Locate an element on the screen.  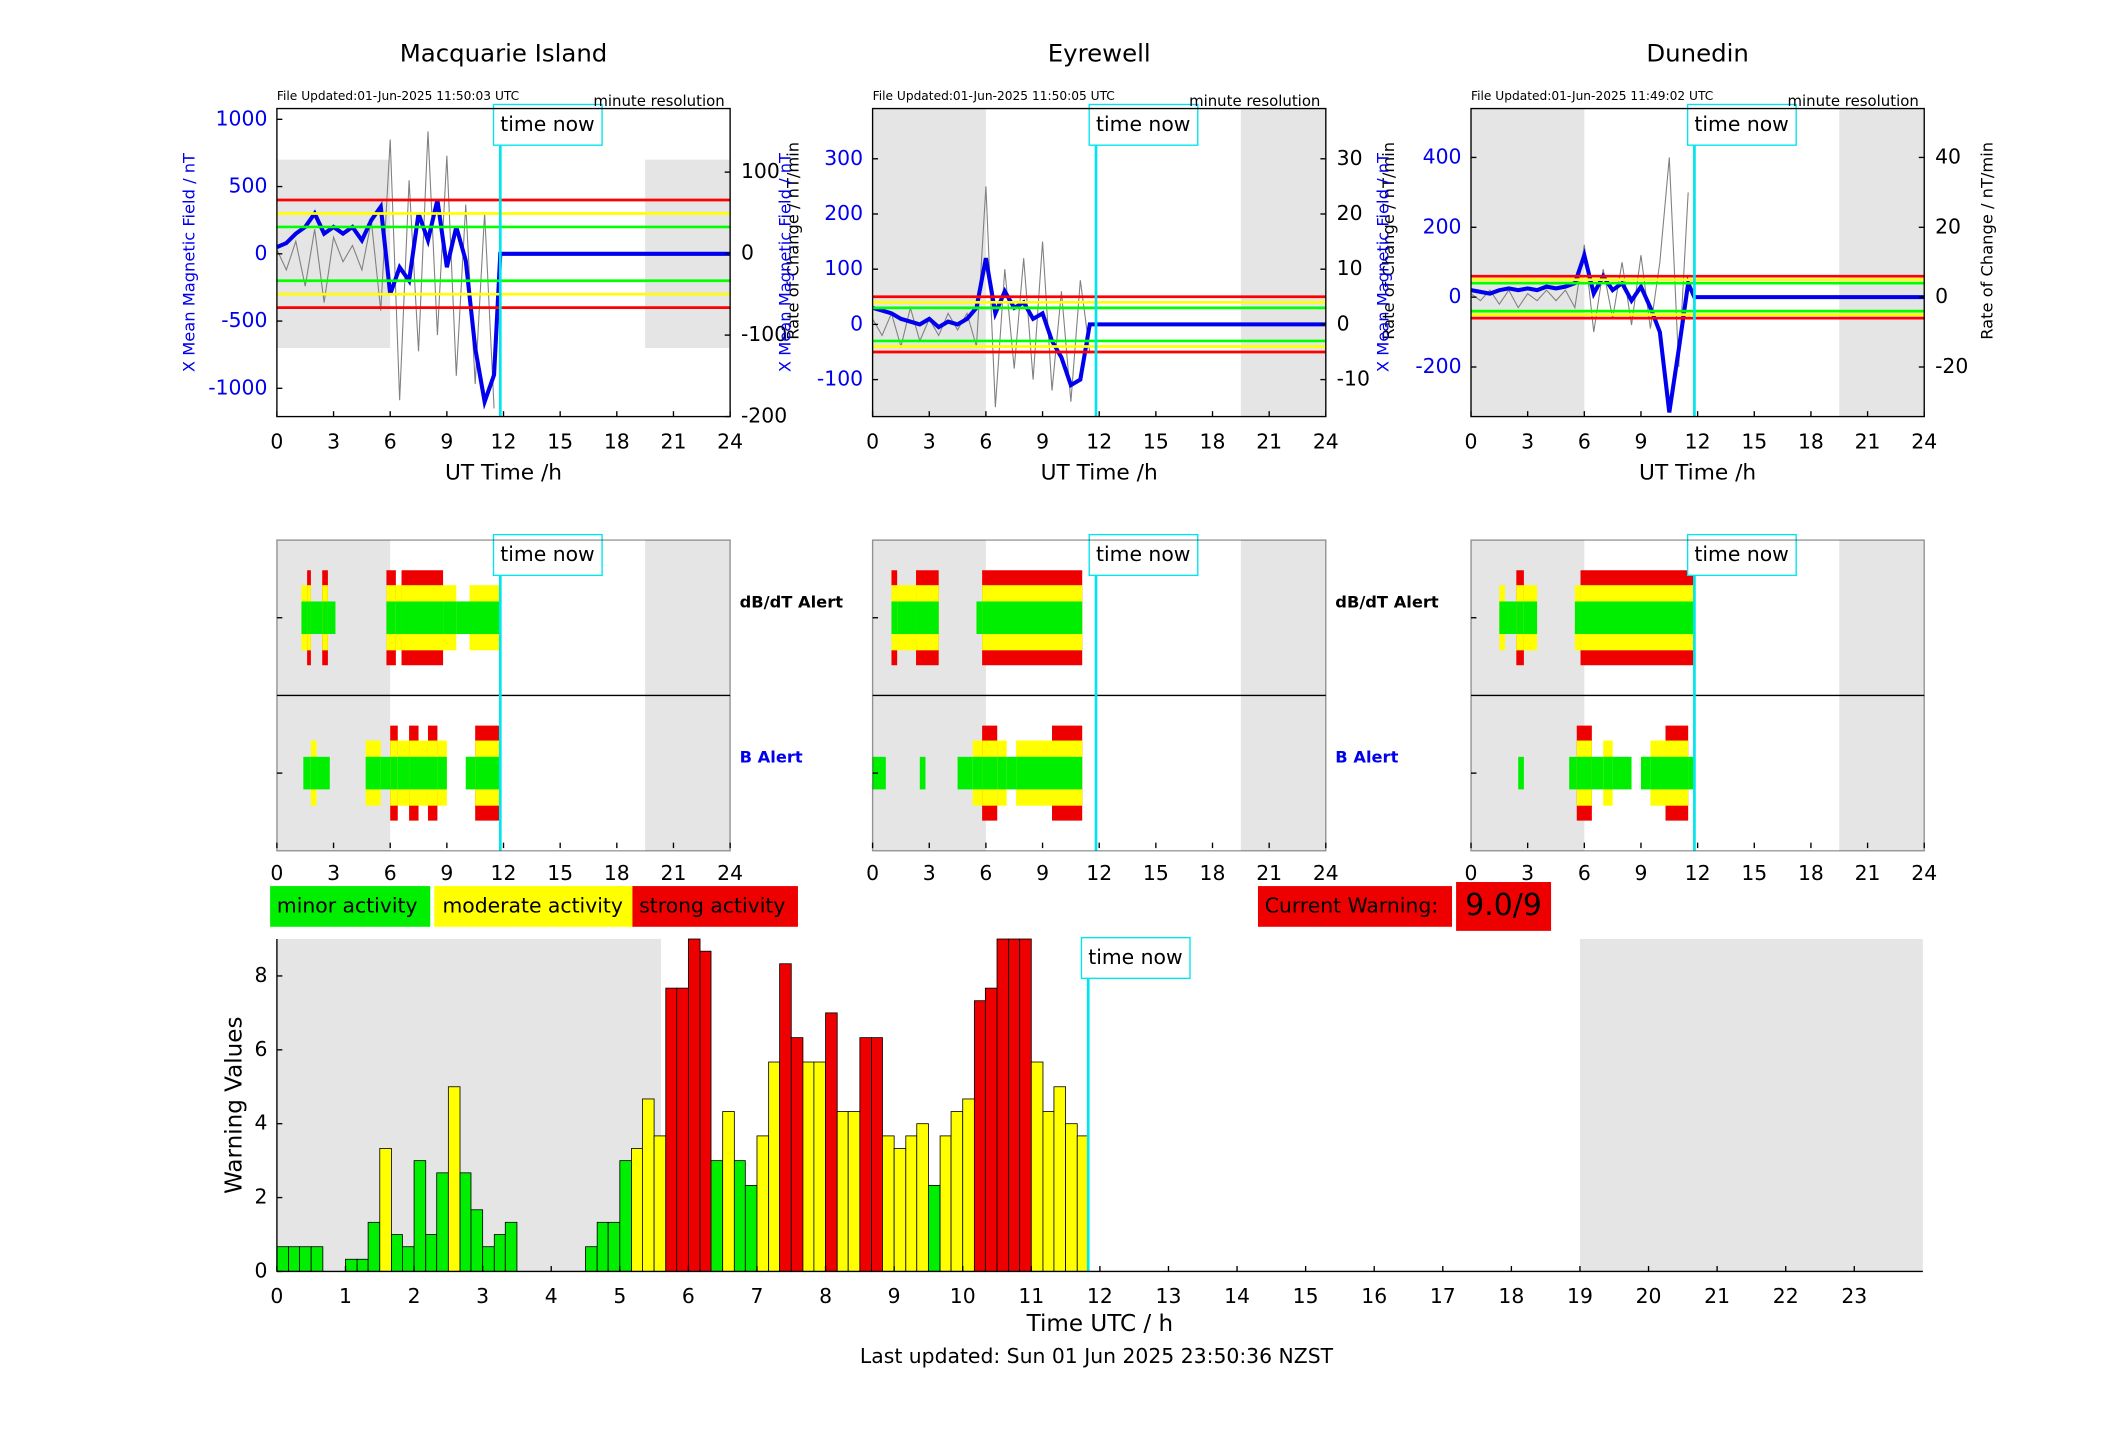
resolution: minute resolution is located at coordinates (1852, 101).